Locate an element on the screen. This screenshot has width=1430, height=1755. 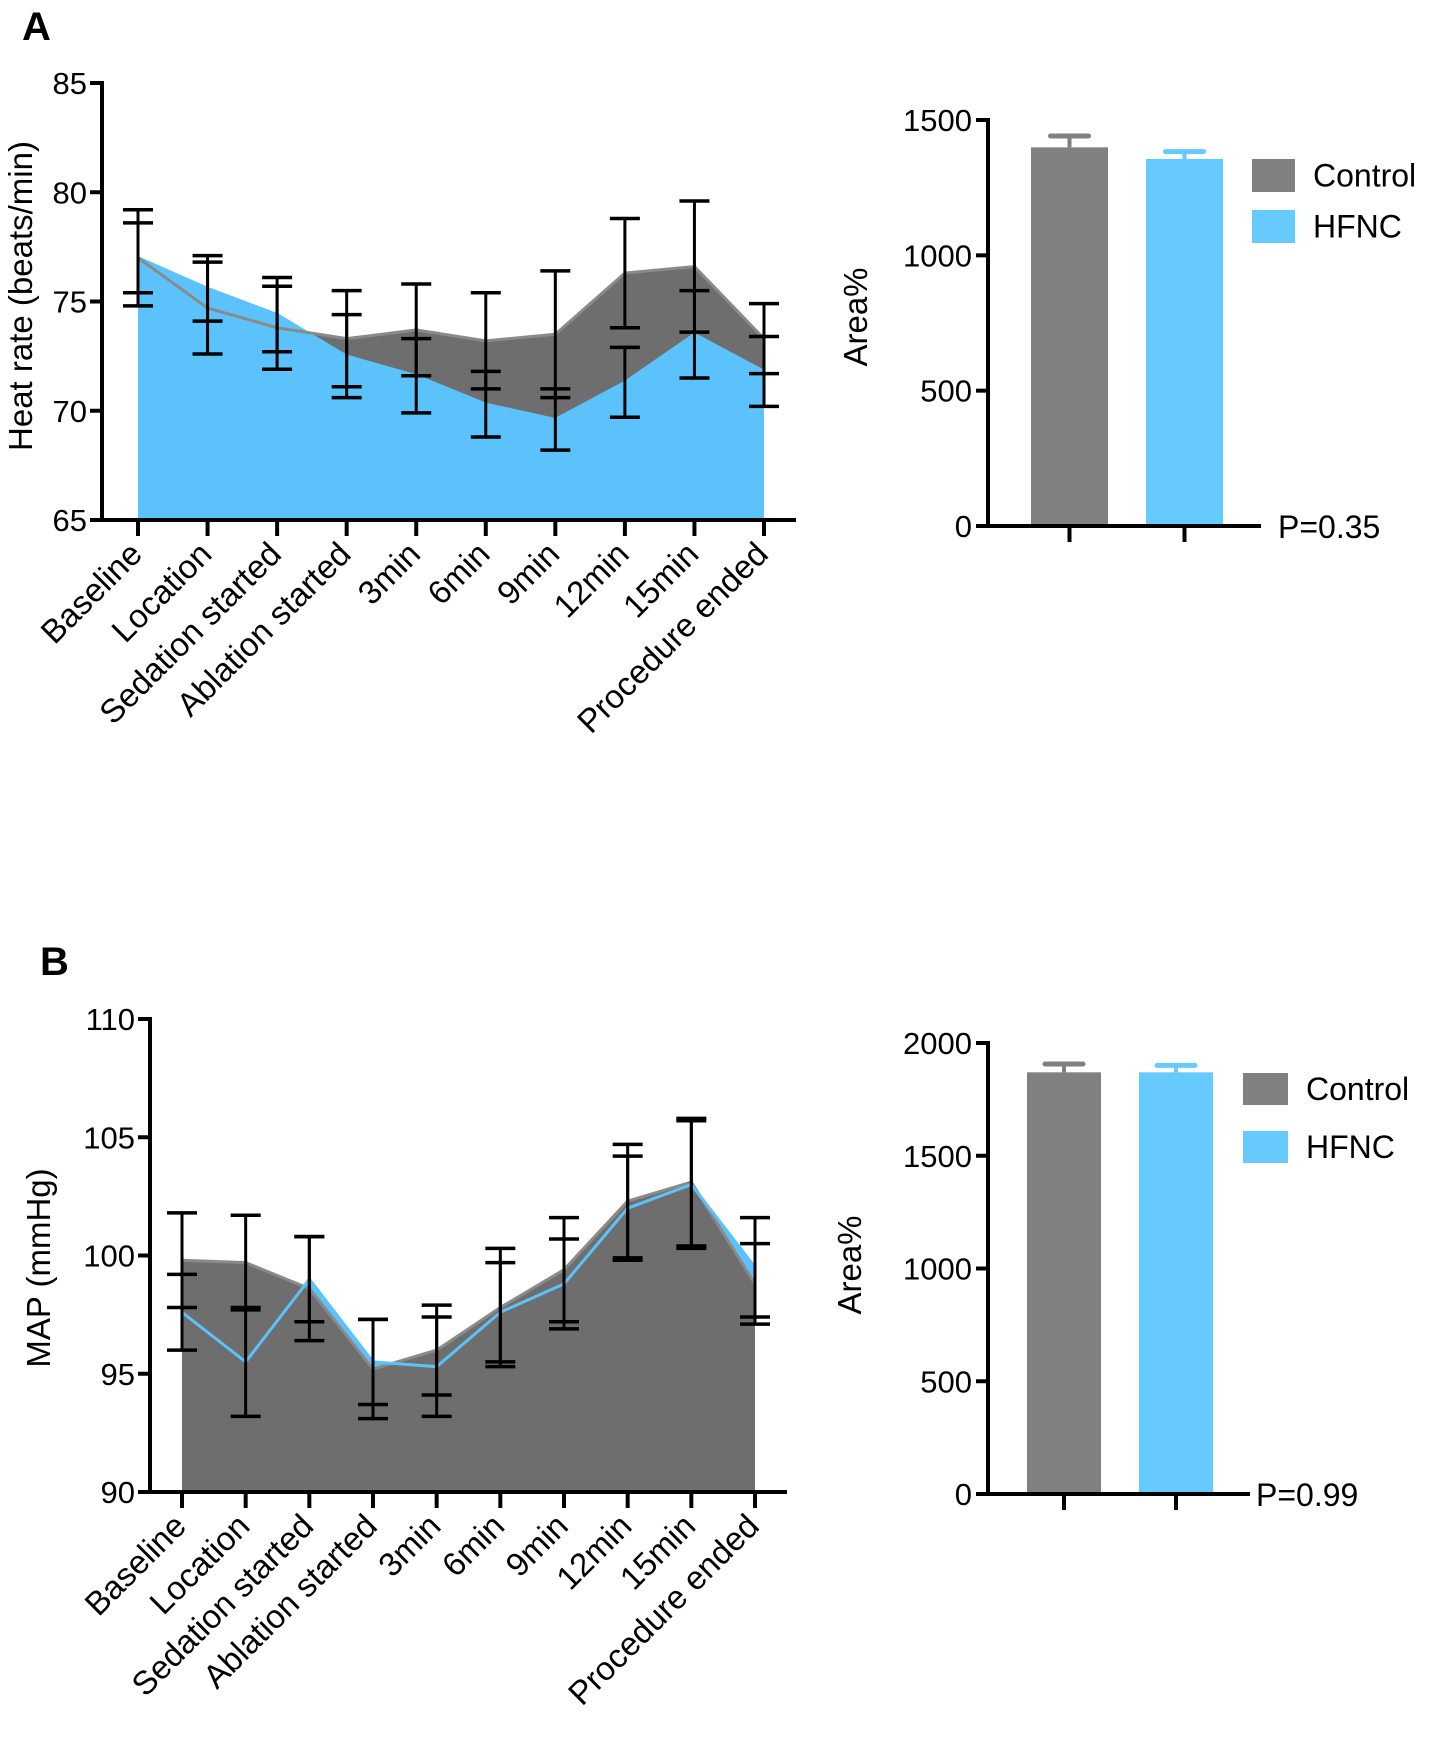
panel-label-a: A is located at coordinates (36, 27).